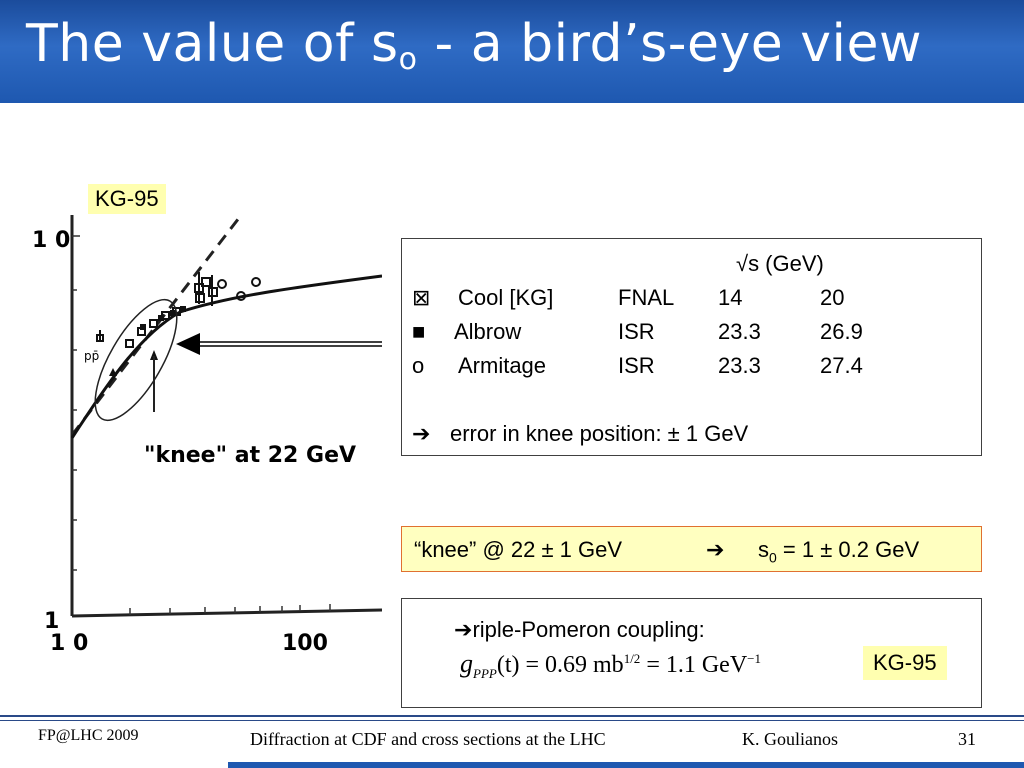  I want to click on row-name: Cool [KG], so click(506, 297).